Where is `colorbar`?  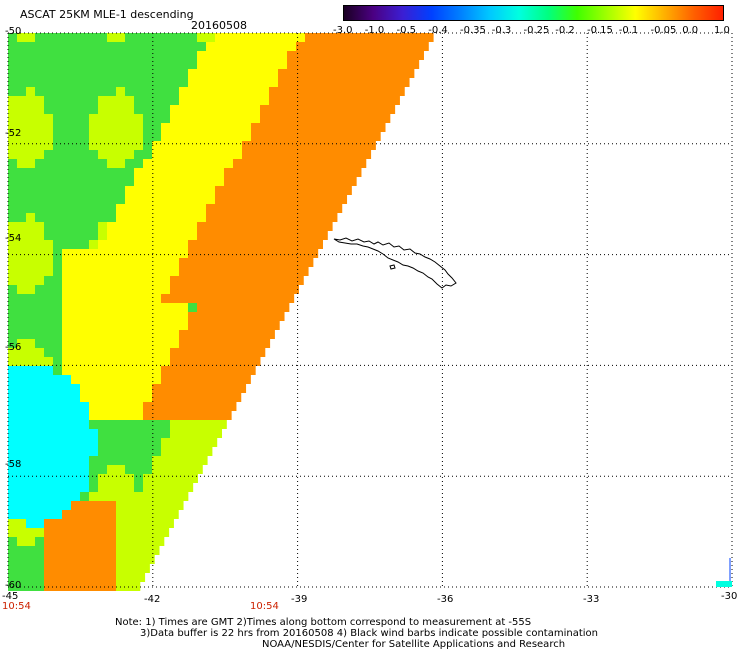
colorbar is located at coordinates (533, 13).